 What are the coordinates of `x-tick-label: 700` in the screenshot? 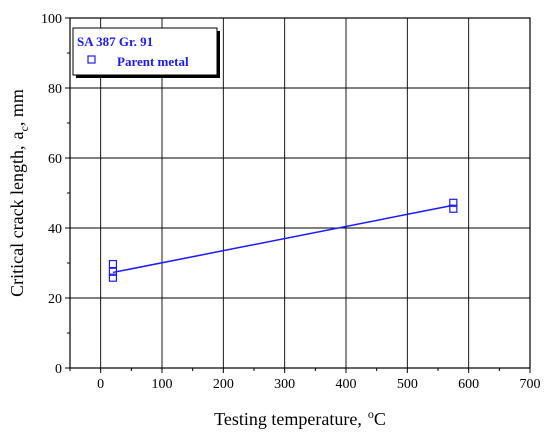 It's located at (530, 384).